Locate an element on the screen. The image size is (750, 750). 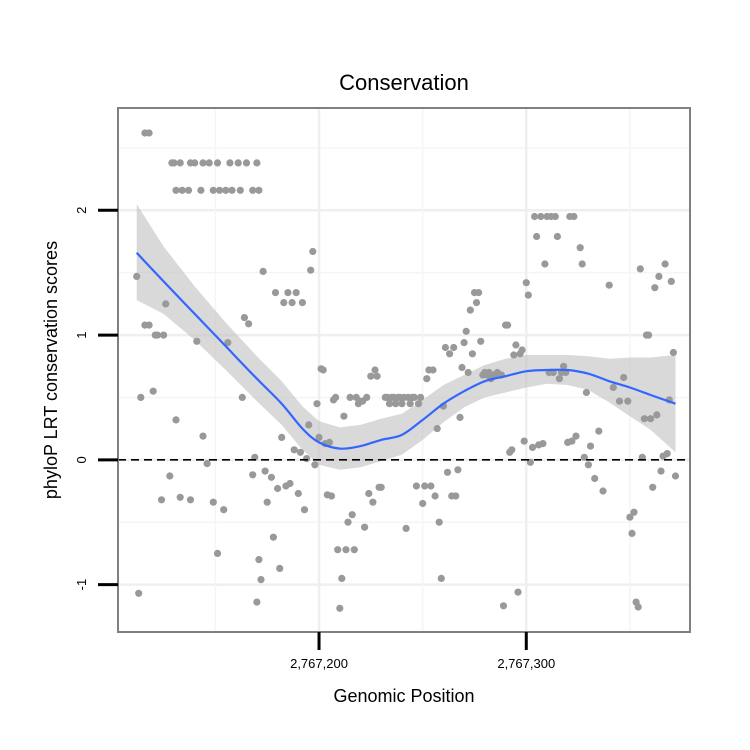
x-tick-label: 2,767,200 is located at coordinates (319, 663).